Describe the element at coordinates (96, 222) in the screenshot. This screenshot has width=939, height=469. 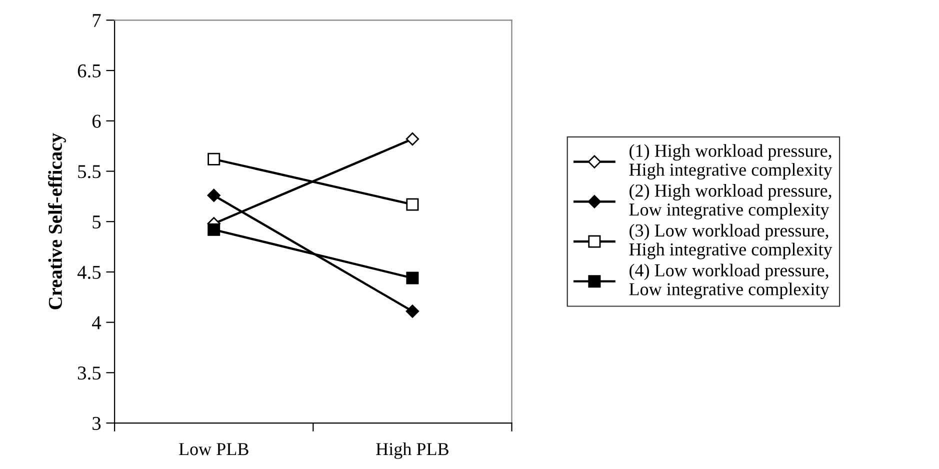
I see `y-tick-label: 5` at that location.